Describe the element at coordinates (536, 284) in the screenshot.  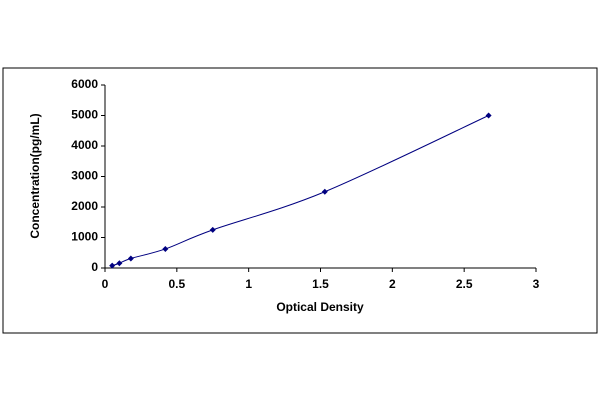
I see `x-tick-label: 3` at that location.